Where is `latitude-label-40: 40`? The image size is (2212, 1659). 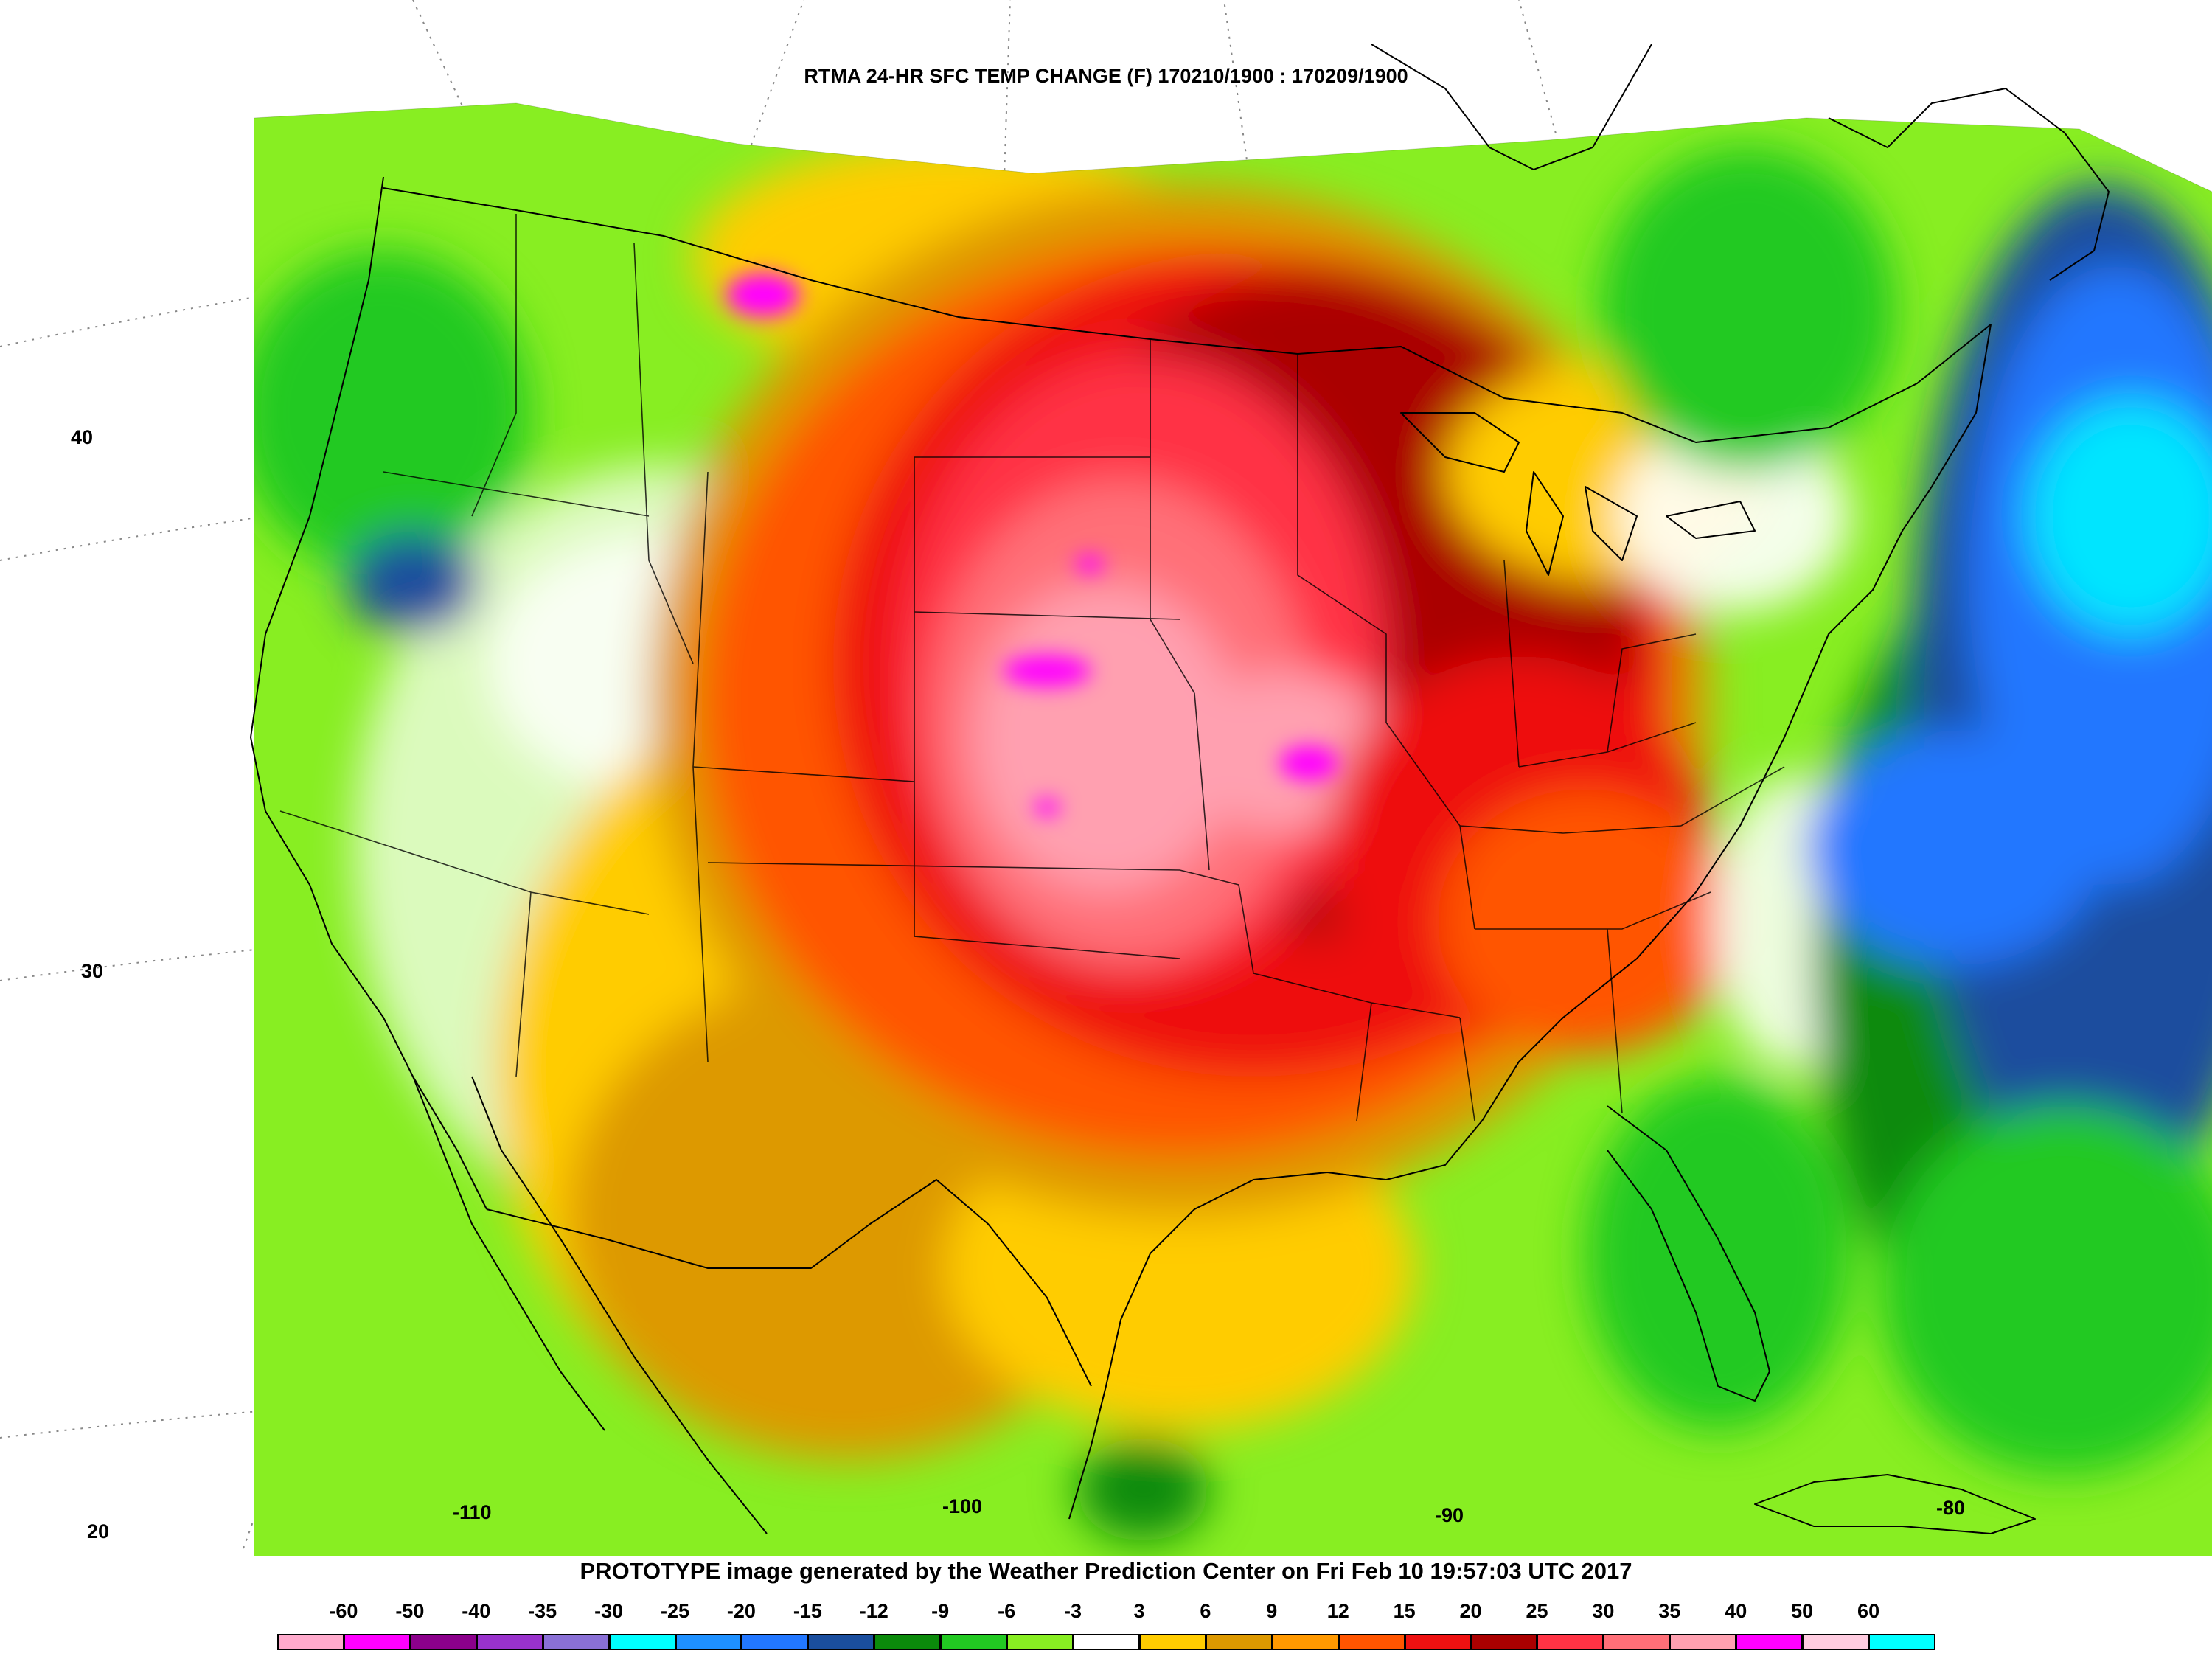
latitude-label-40: 40 is located at coordinates (82, 437).